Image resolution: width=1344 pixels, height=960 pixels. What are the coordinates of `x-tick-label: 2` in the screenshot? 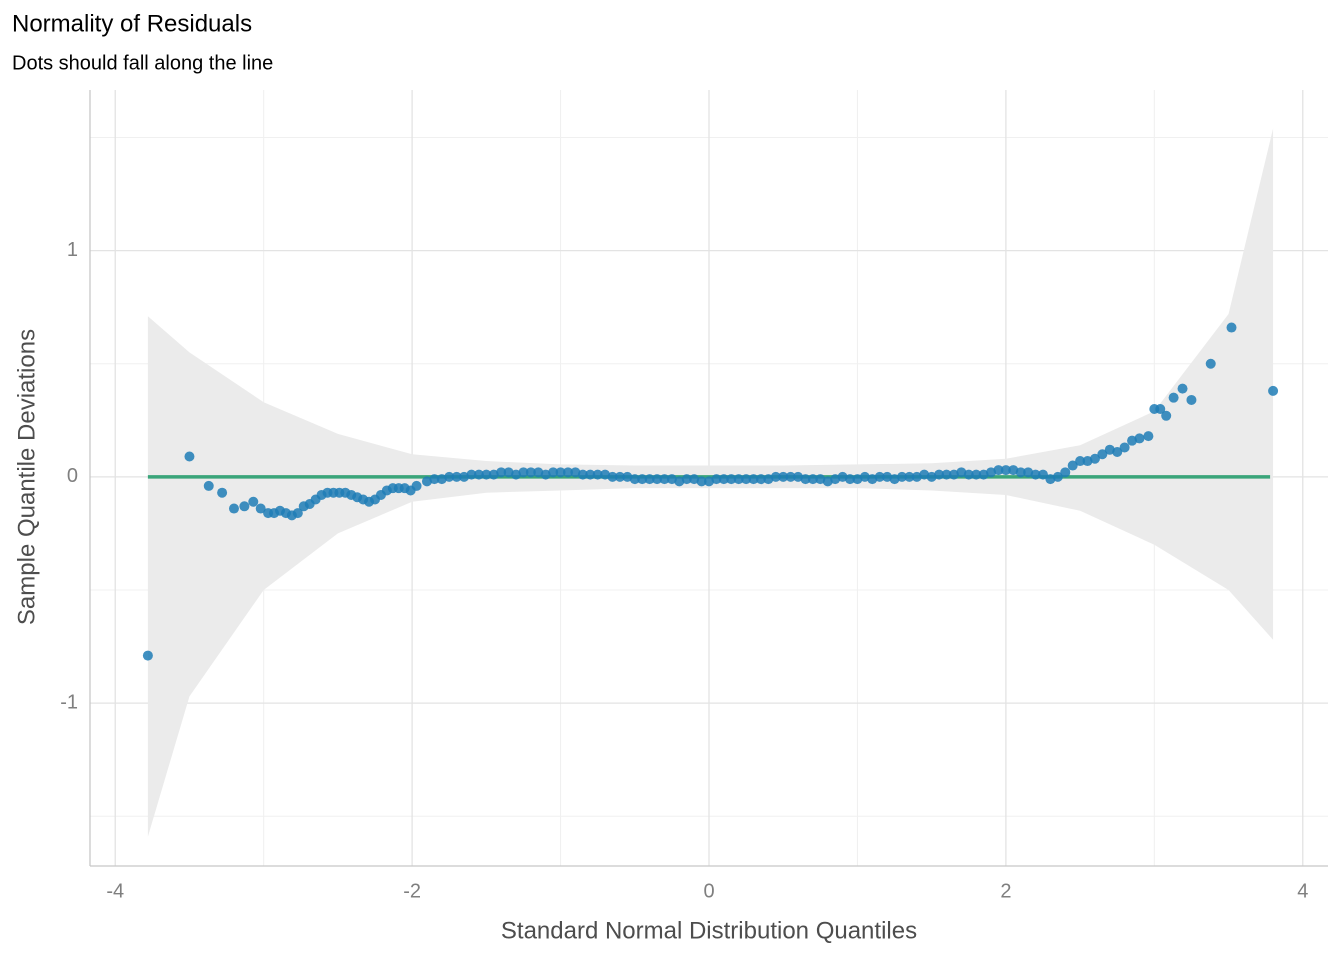 It's located at (1005, 891).